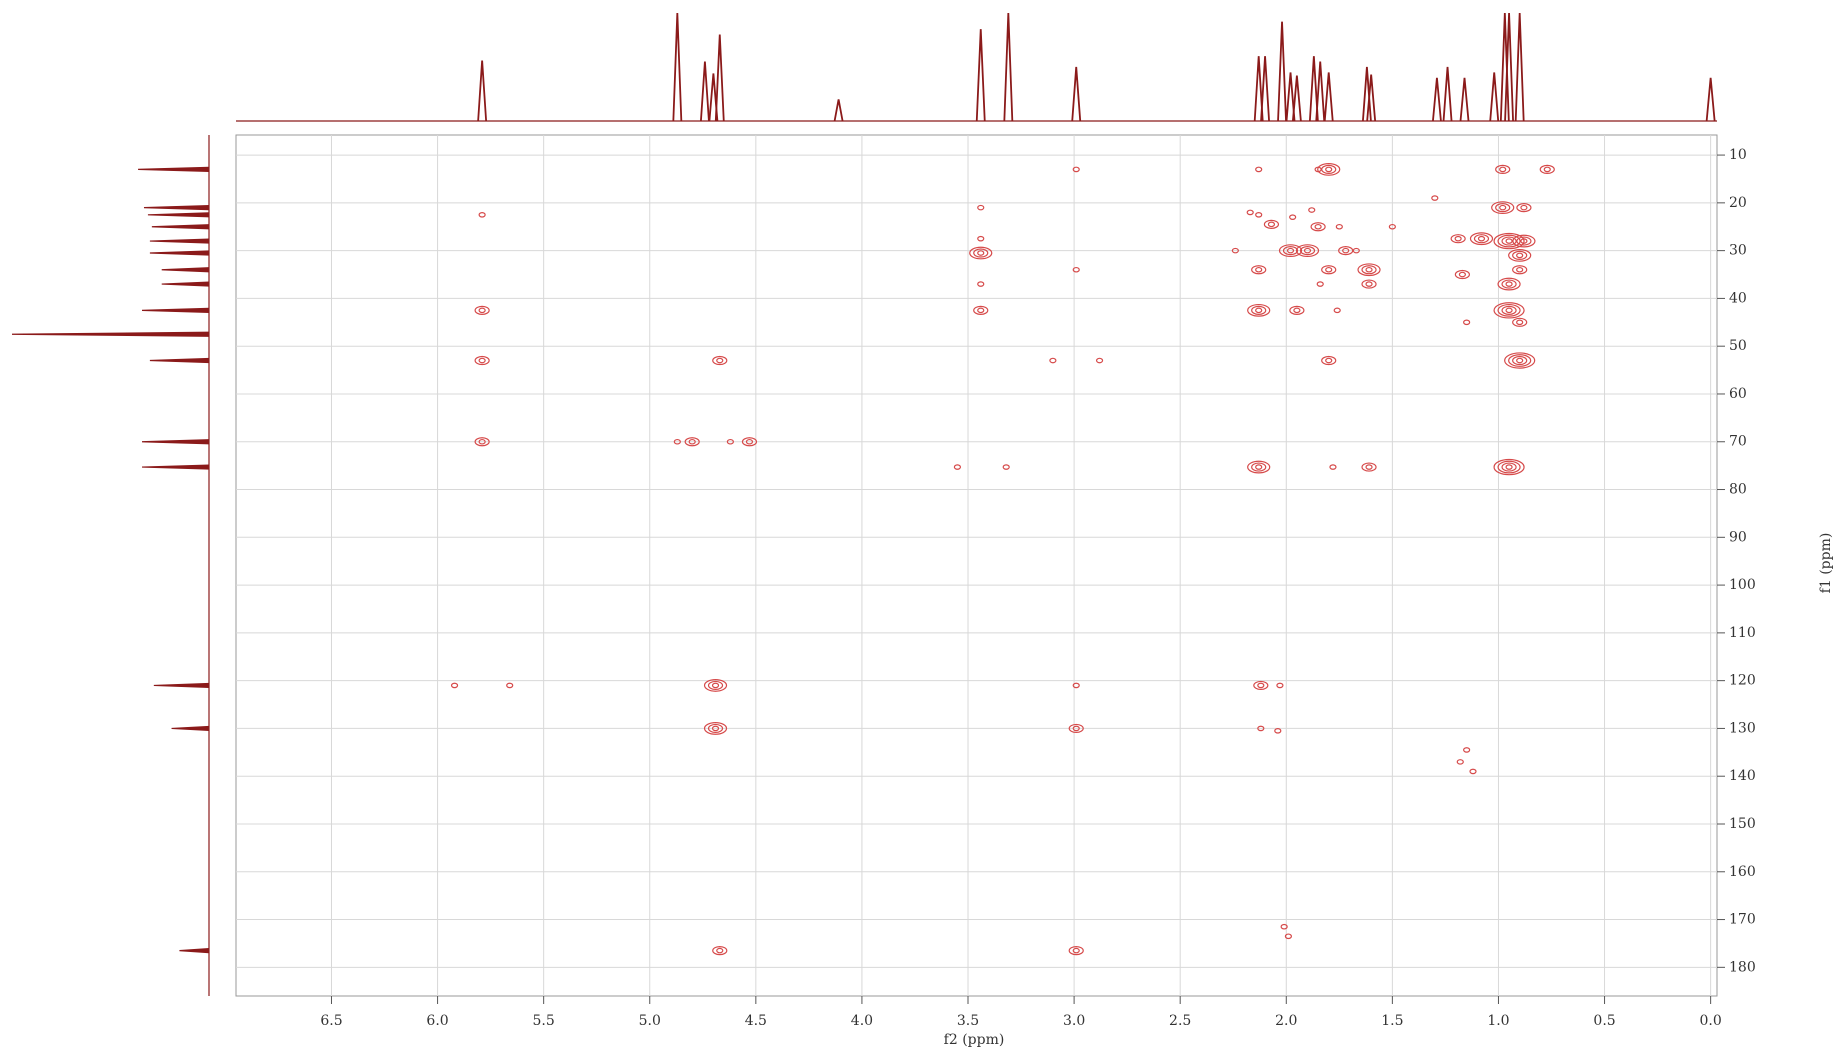 Image resolution: width=1841 pixels, height=1054 pixels. What do you see at coordinates (1742, 920) in the screenshot?
I see `y-tick-label: 170` at bounding box center [1742, 920].